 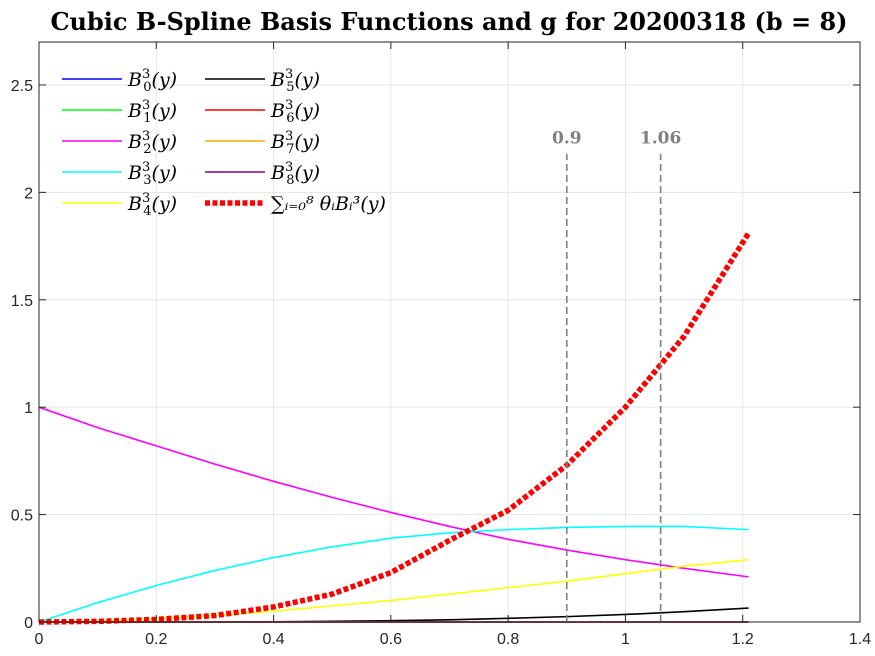 I want to click on legend-label-B5: B3 5(y), so click(x=295, y=81).